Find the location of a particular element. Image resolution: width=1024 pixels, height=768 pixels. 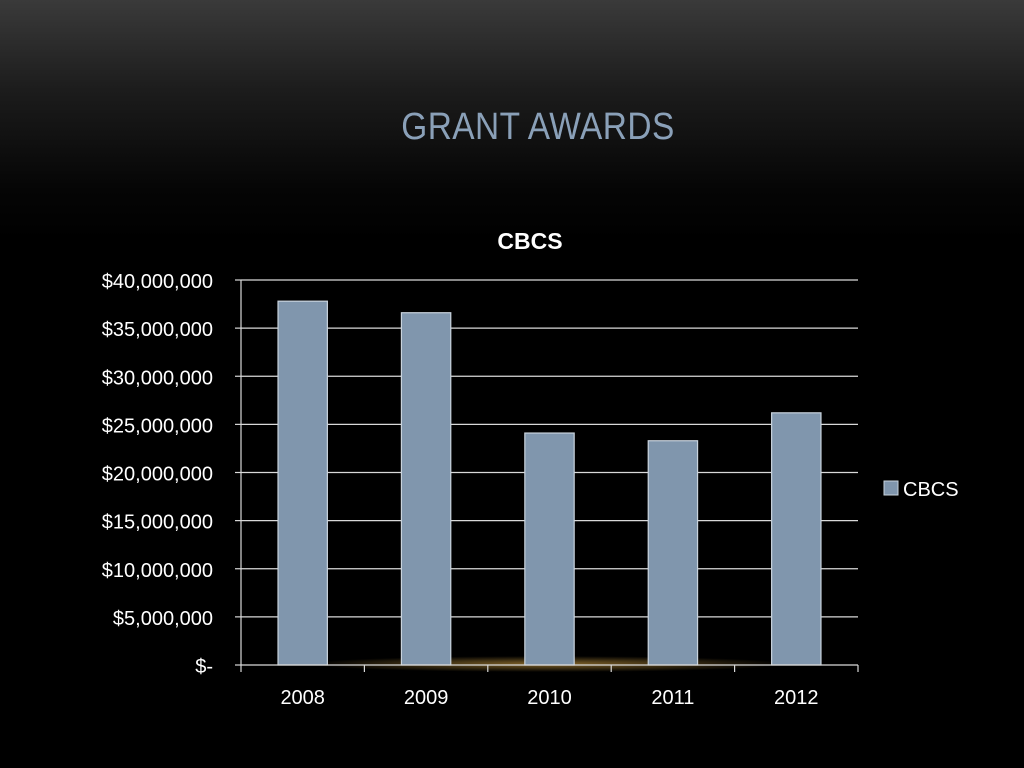

y-tick-label: $10,000,000 is located at coordinates (157, 571).